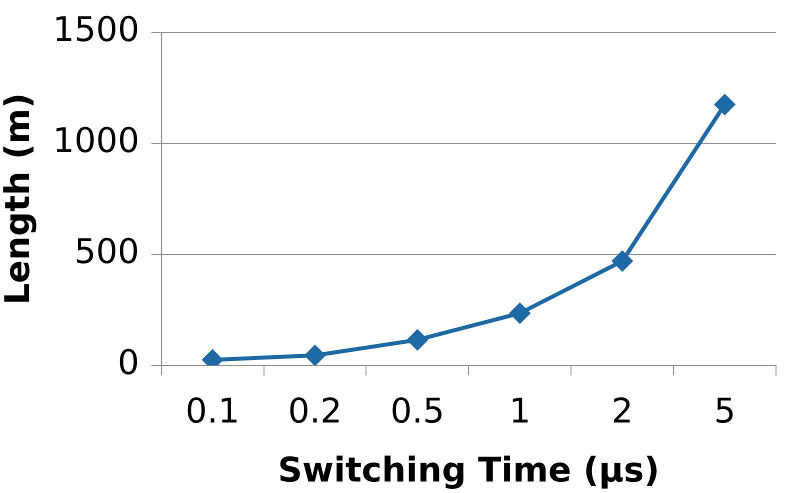  Describe the element at coordinates (19, 198) in the screenshot. I see `y-axis-title: Length (m)` at that location.